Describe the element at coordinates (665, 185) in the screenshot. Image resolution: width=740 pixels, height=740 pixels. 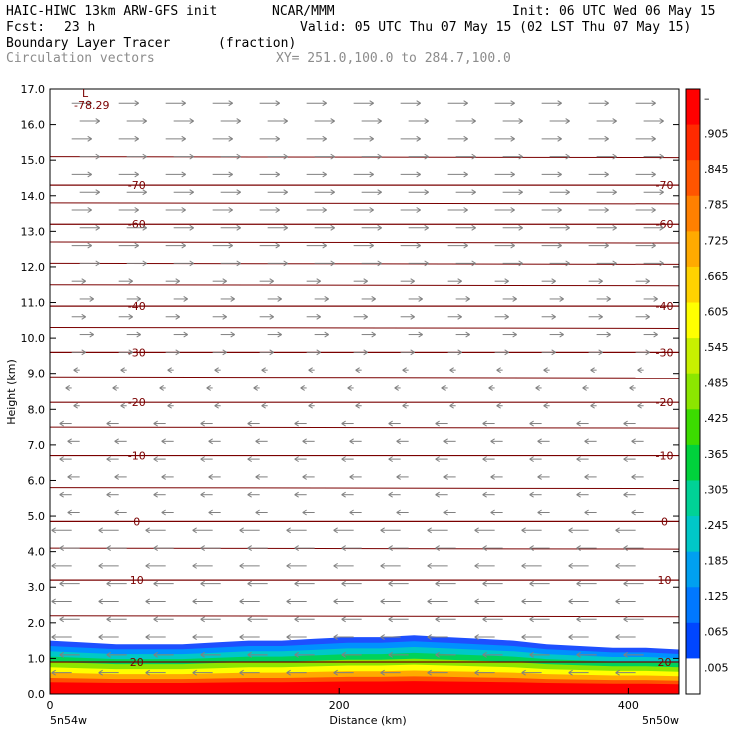
I see `isotherm-label: -70` at that location.